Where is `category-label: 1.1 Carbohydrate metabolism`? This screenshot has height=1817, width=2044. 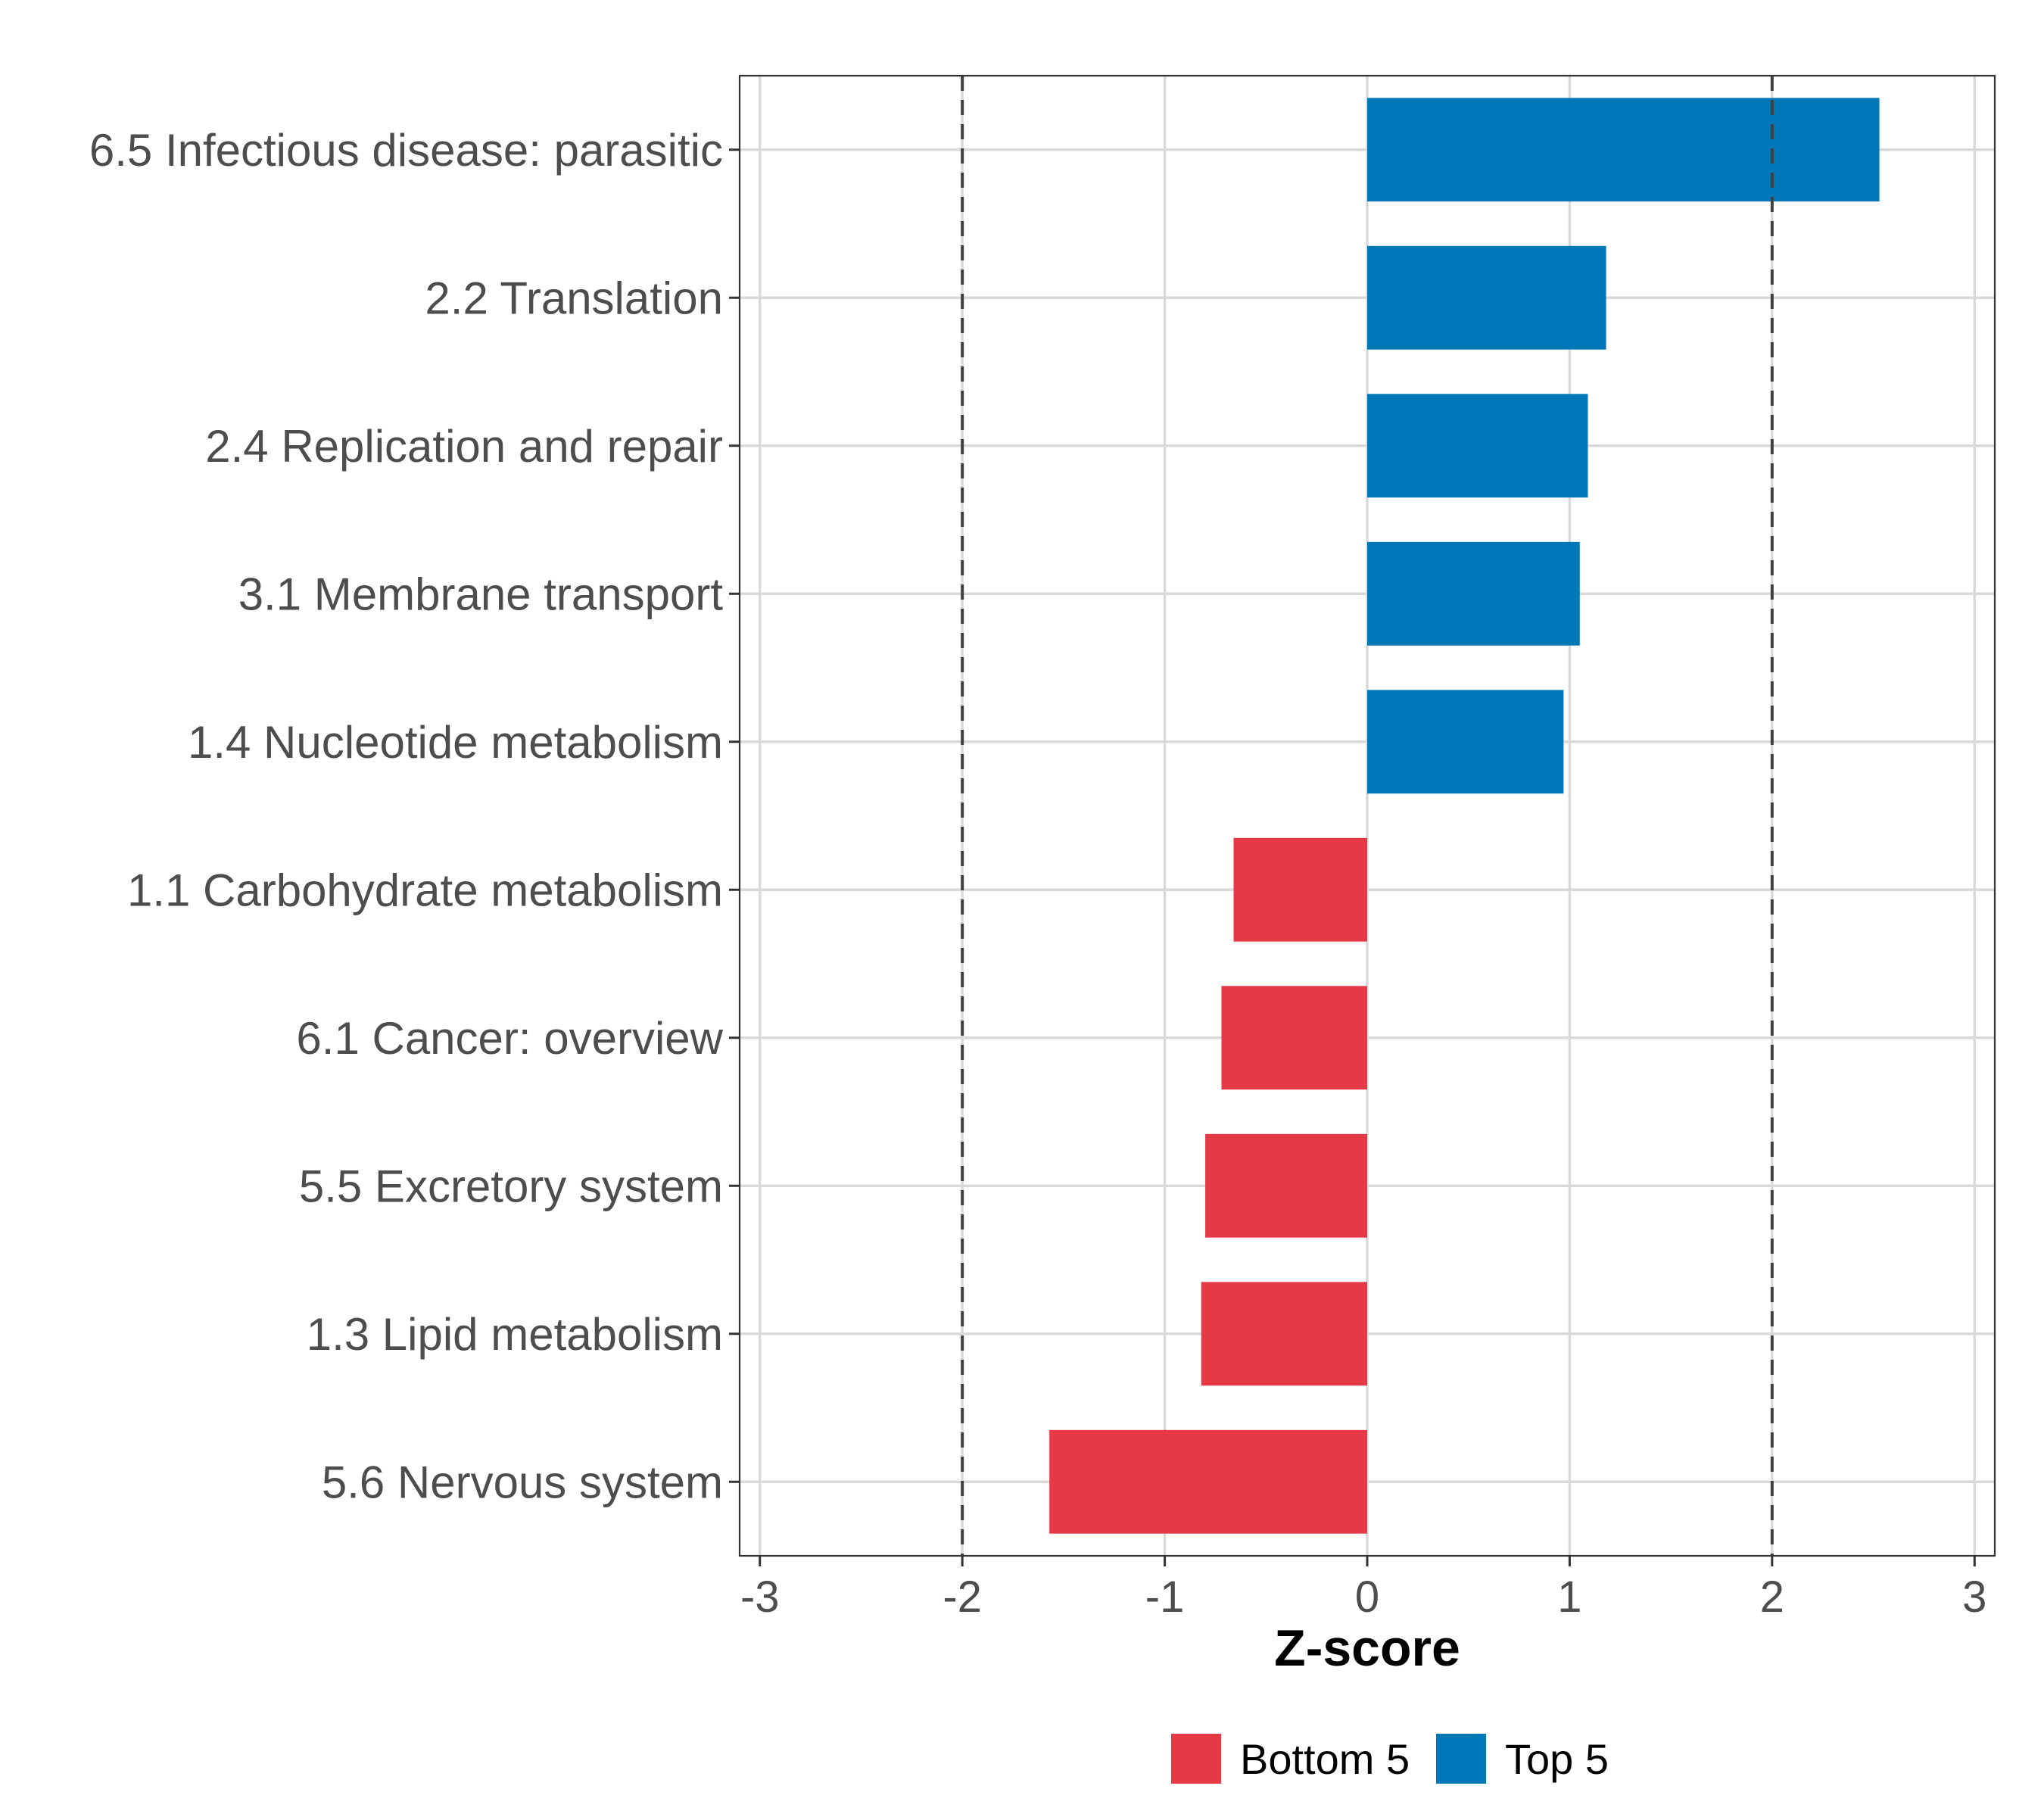
category-label: 1.1 Carbohydrate metabolism is located at coordinates (425, 890).